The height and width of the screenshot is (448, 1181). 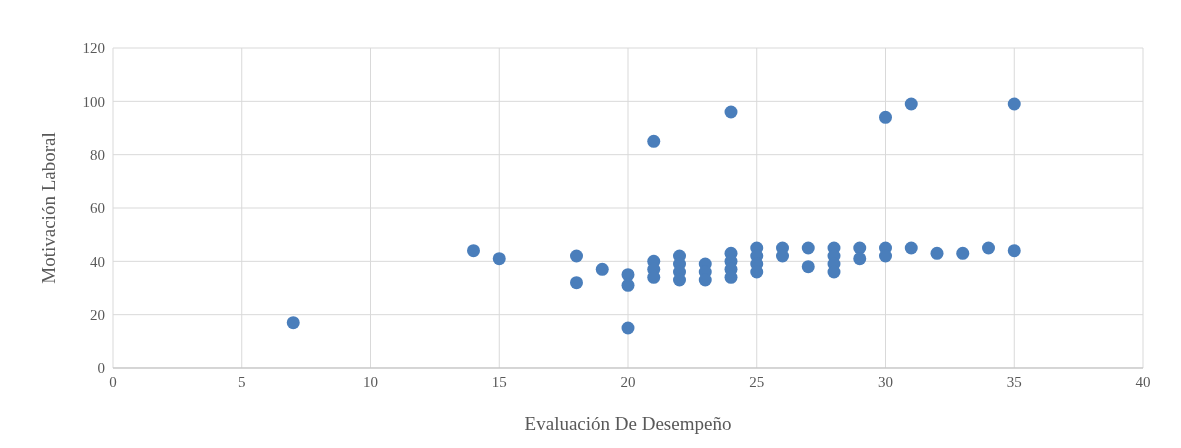 I want to click on y-tick-label: 100, so click(x=93, y=101).